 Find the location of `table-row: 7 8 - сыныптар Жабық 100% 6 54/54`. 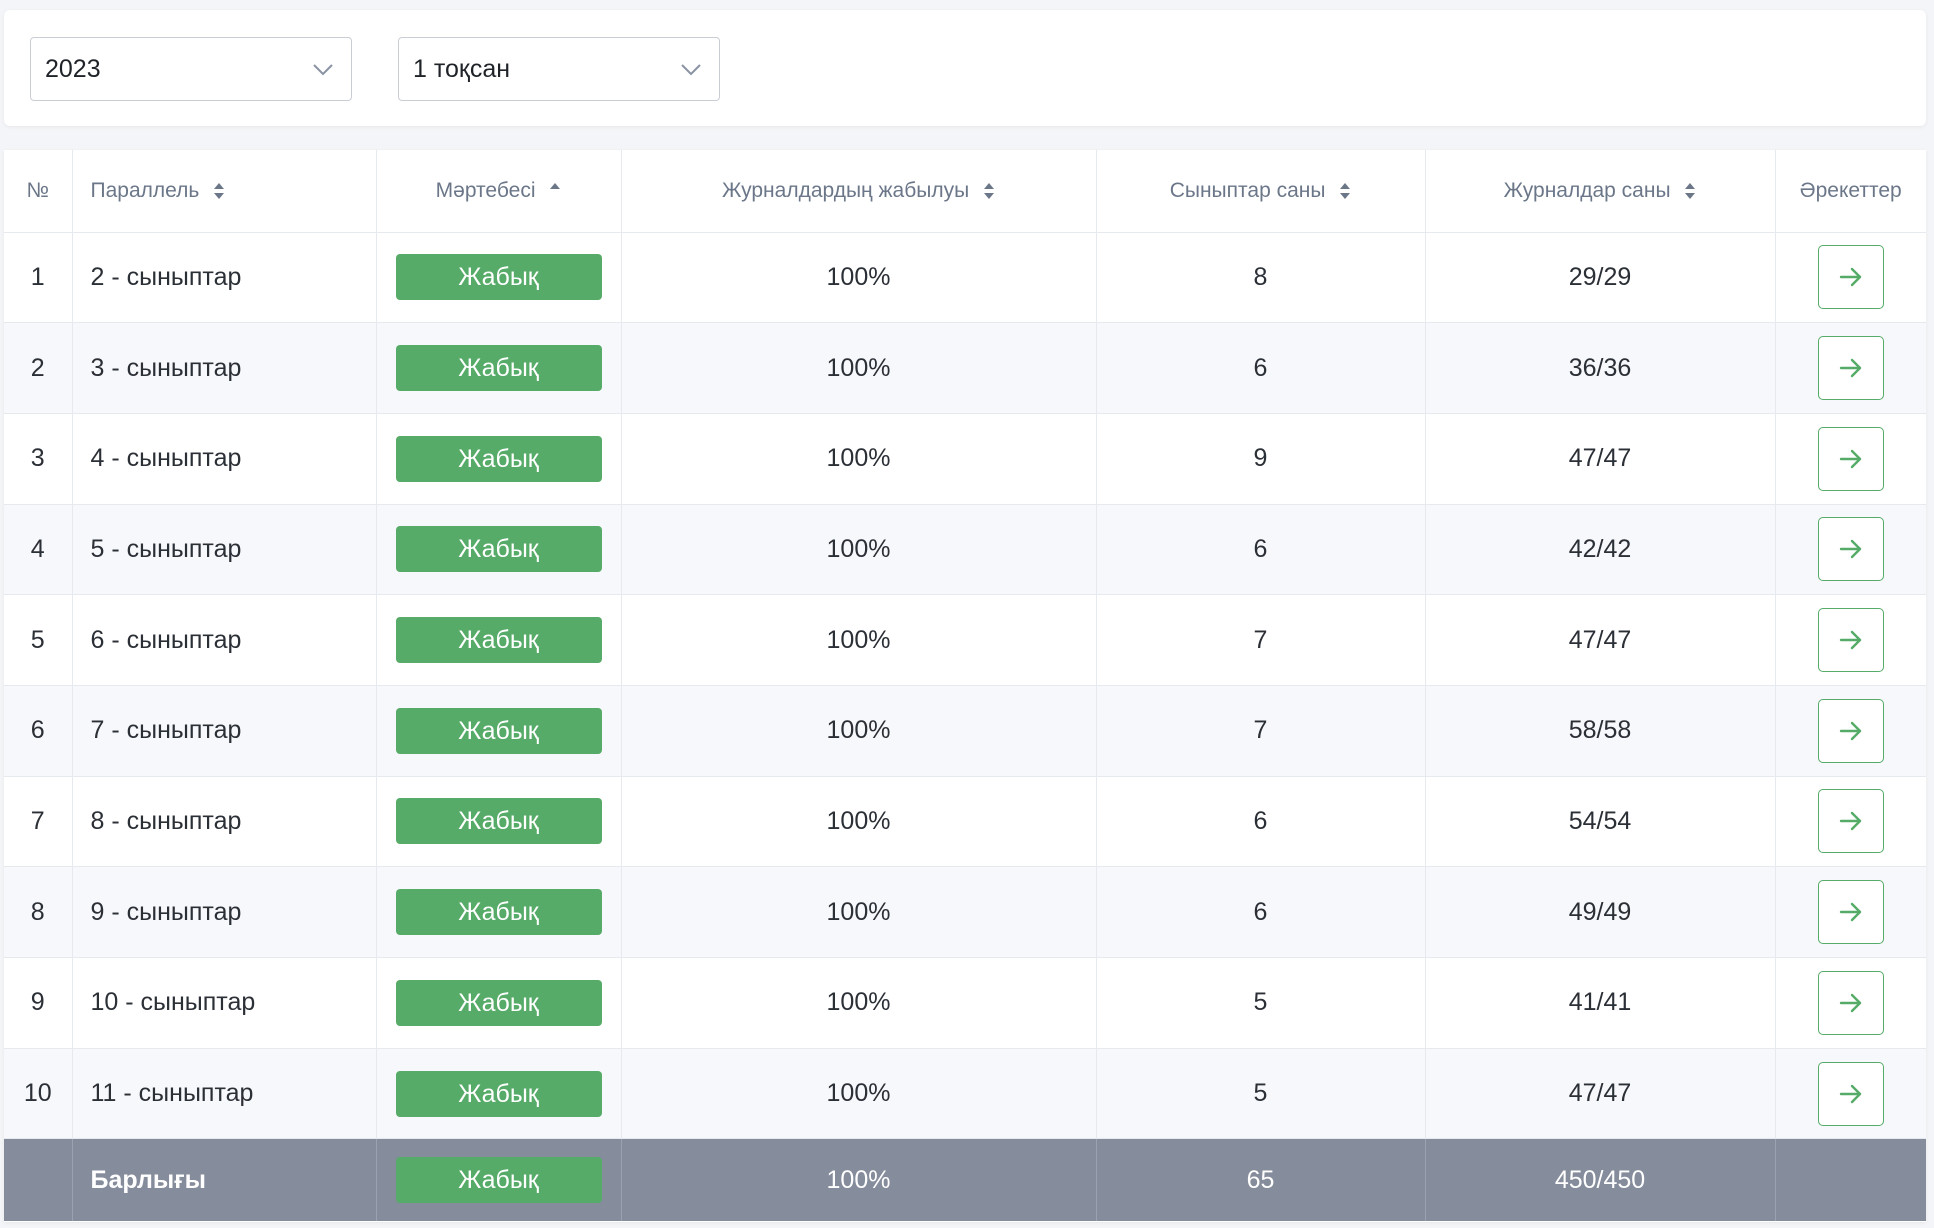

table-row: 7 8 - сыныптар Жабық 100% 6 54/54 is located at coordinates (965, 822).